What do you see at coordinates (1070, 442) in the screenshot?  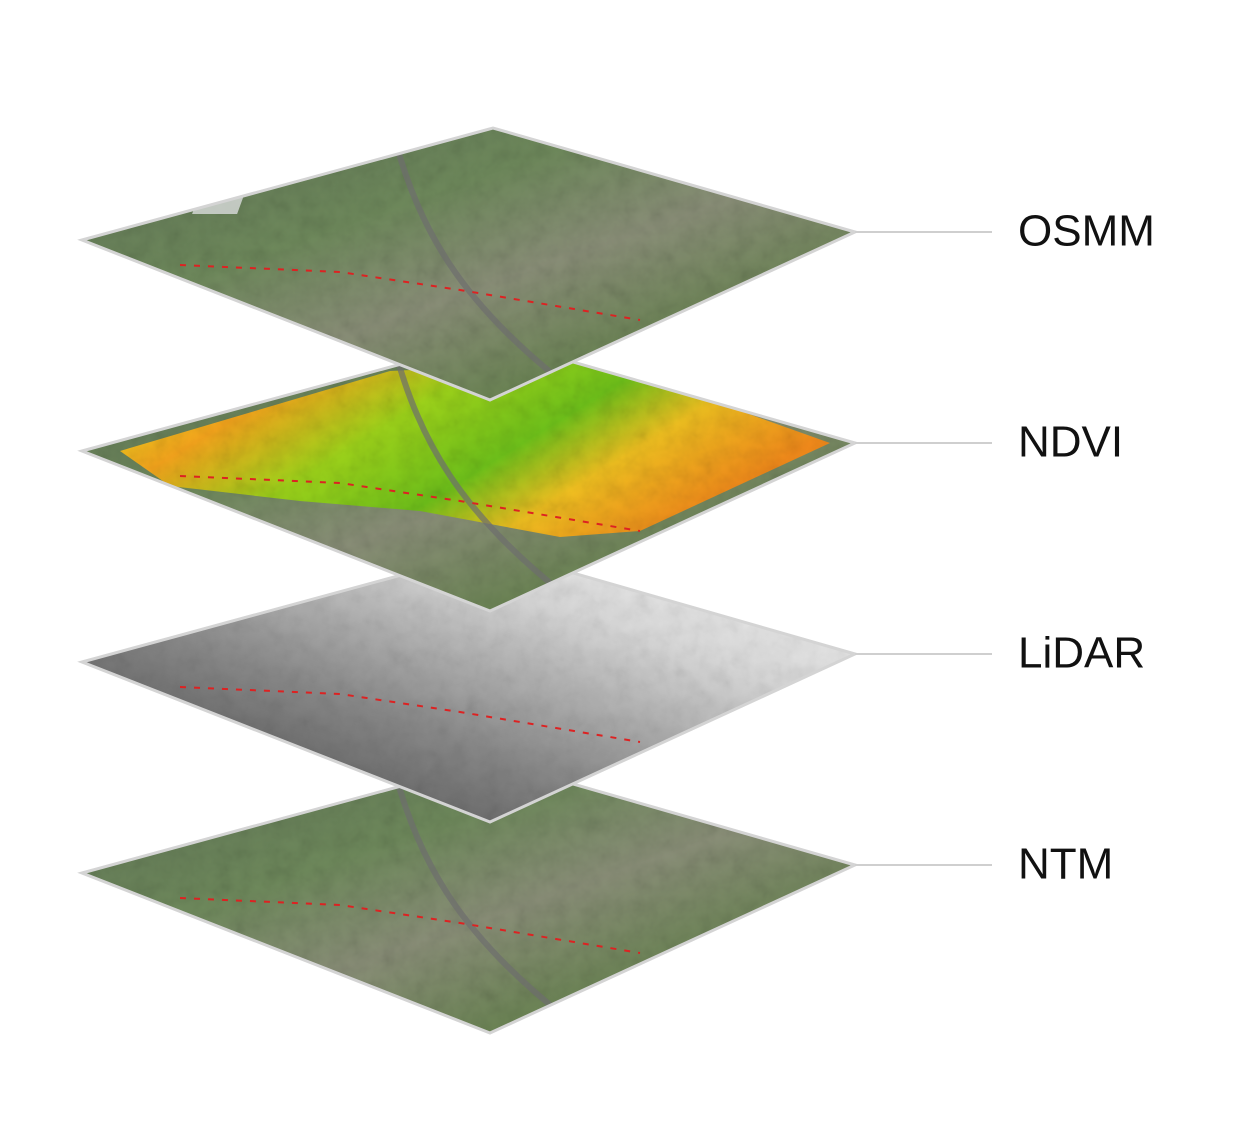 I see `layer-label: NDVI` at bounding box center [1070, 442].